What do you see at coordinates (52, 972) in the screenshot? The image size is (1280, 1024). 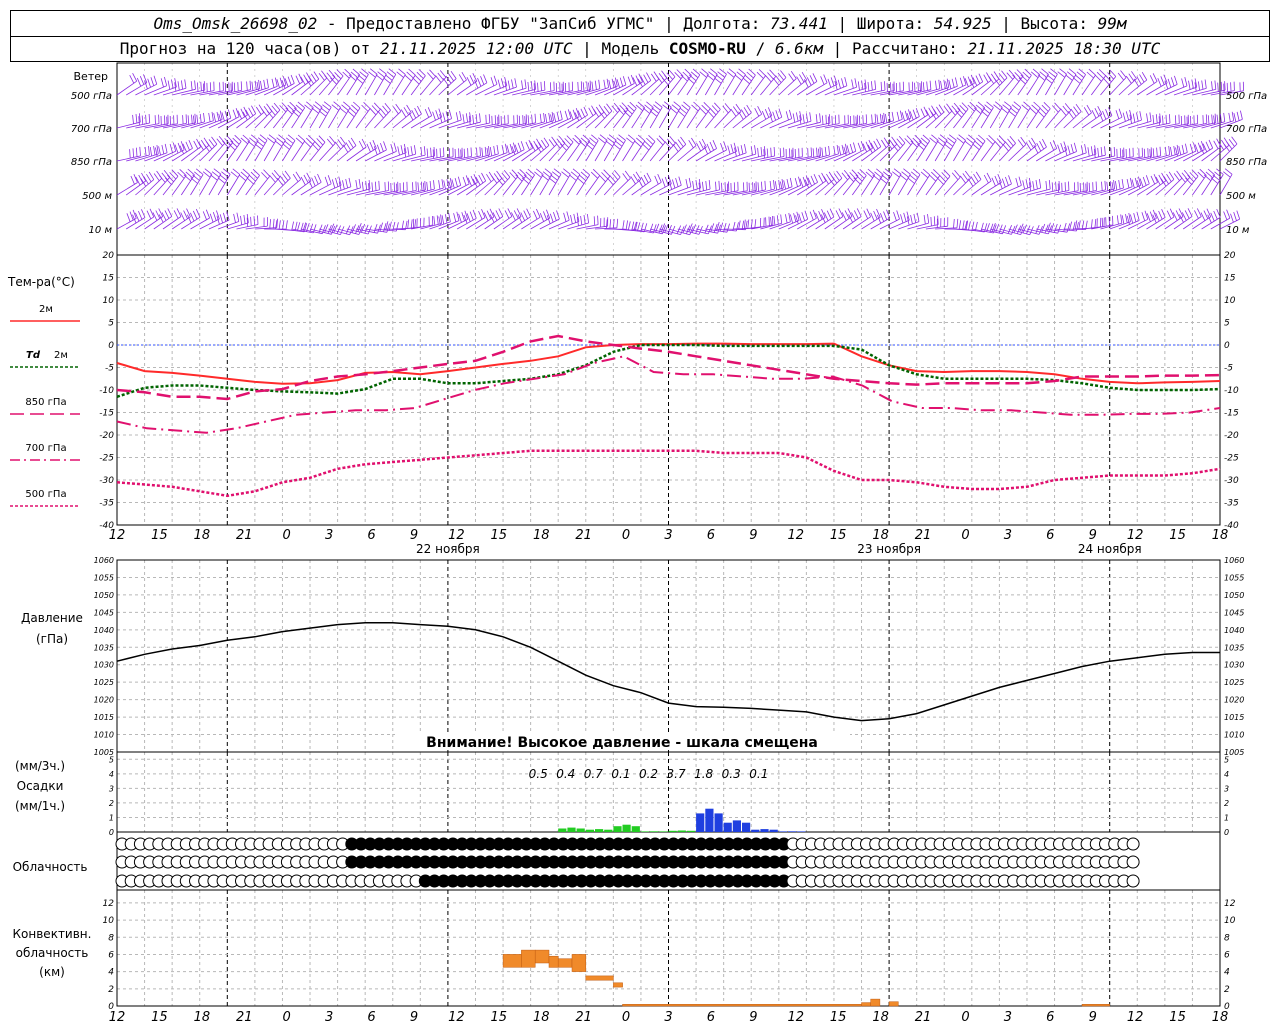 I see `conv-unit: (км)` at bounding box center [52, 972].